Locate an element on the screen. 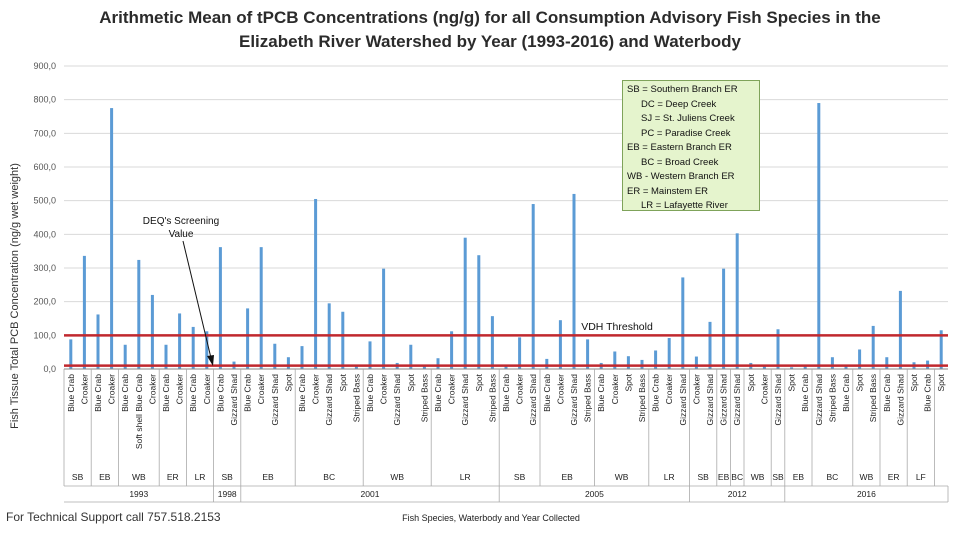  legend-entry-er: ER = Mainstem ER is located at coordinates (668, 191).